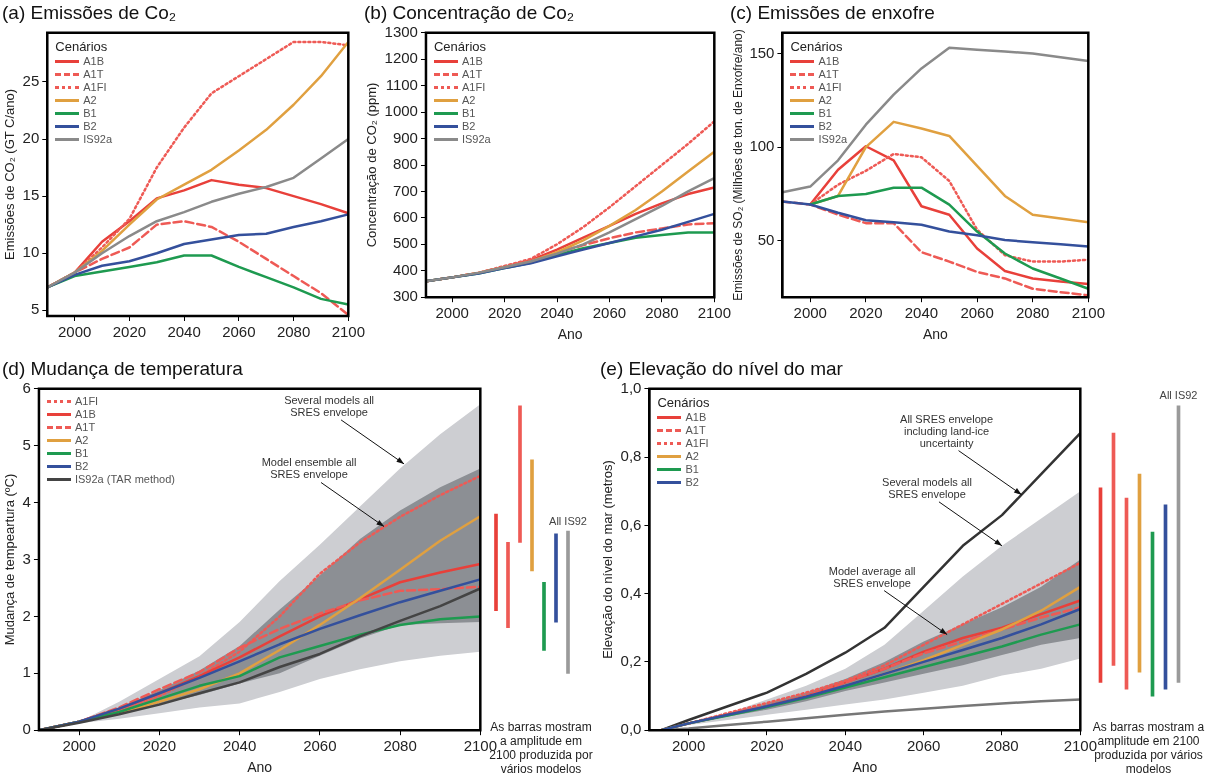  Describe the element at coordinates (10, 174) in the screenshot. I see `y-axis-title: Emissões de CO₂ (GT C/ano)` at that location.